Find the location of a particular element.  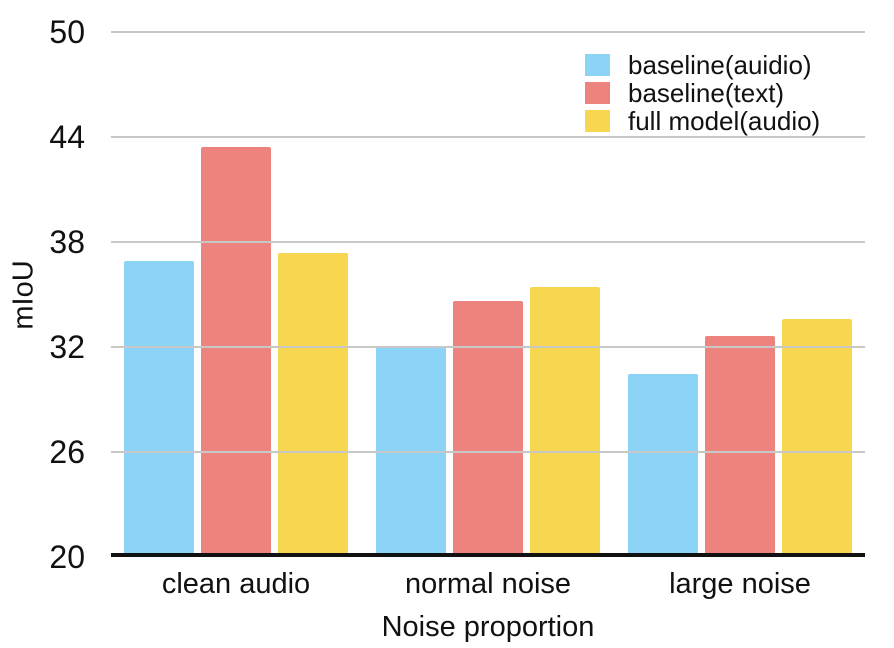

legend-row: baseline(auidio) is located at coordinates (702, 64).